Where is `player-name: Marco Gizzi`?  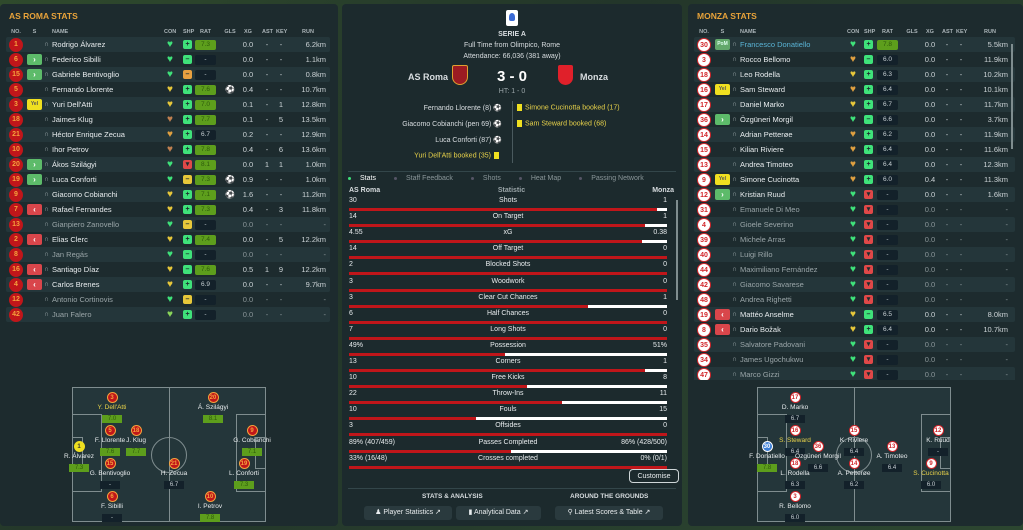 player-name: Marco Gizzi is located at coordinates (760, 374).